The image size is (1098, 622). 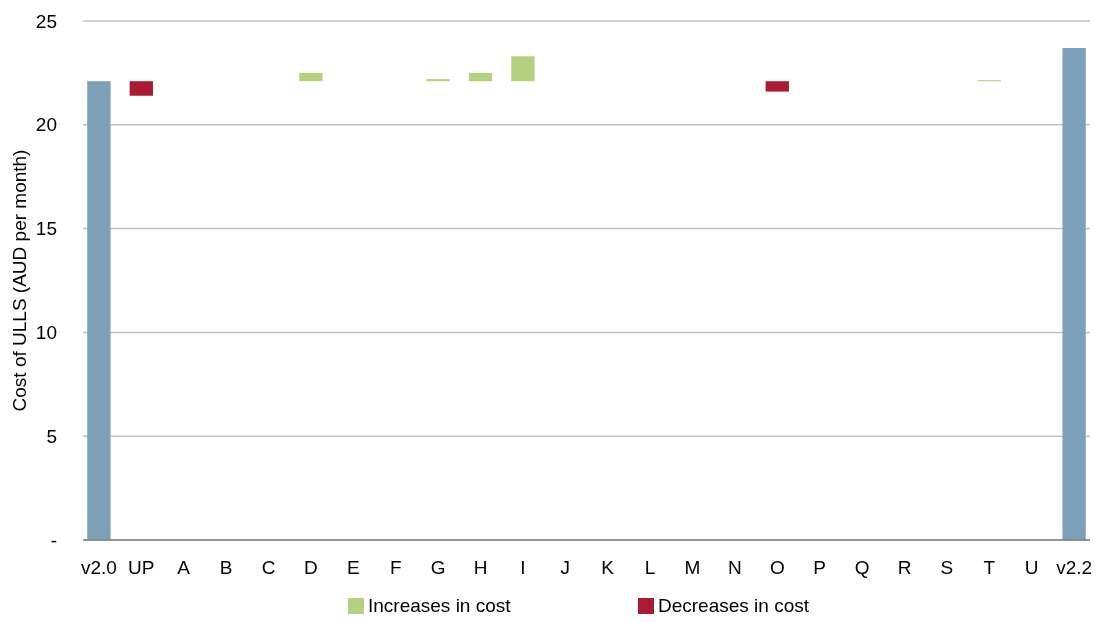 What do you see at coordinates (820, 567) in the screenshot?
I see `x-tick-label: P` at bounding box center [820, 567].